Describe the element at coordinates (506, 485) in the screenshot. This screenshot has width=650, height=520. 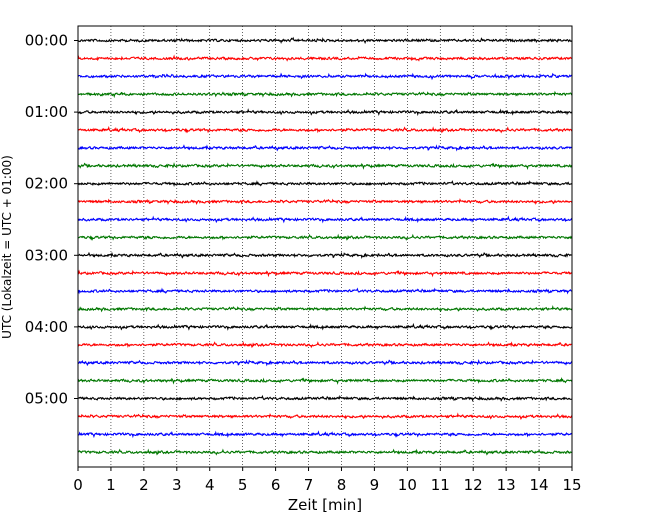
I see `x-tick-label: 13` at that location.